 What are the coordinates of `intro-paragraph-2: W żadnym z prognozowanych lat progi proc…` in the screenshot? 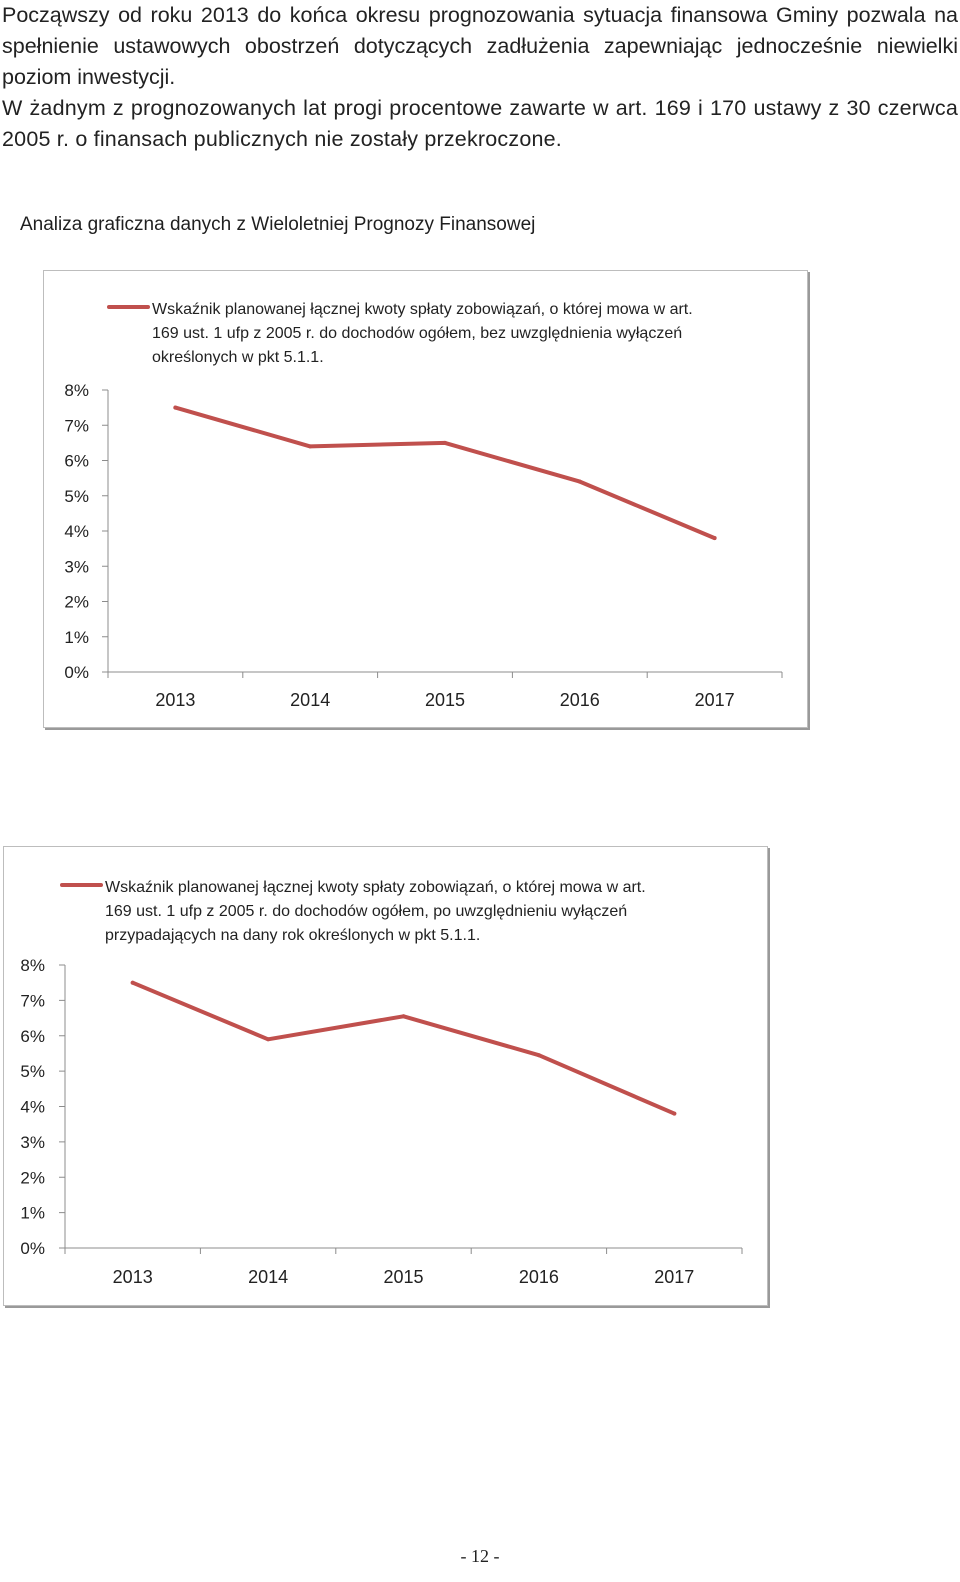 It's located at (480, 123).